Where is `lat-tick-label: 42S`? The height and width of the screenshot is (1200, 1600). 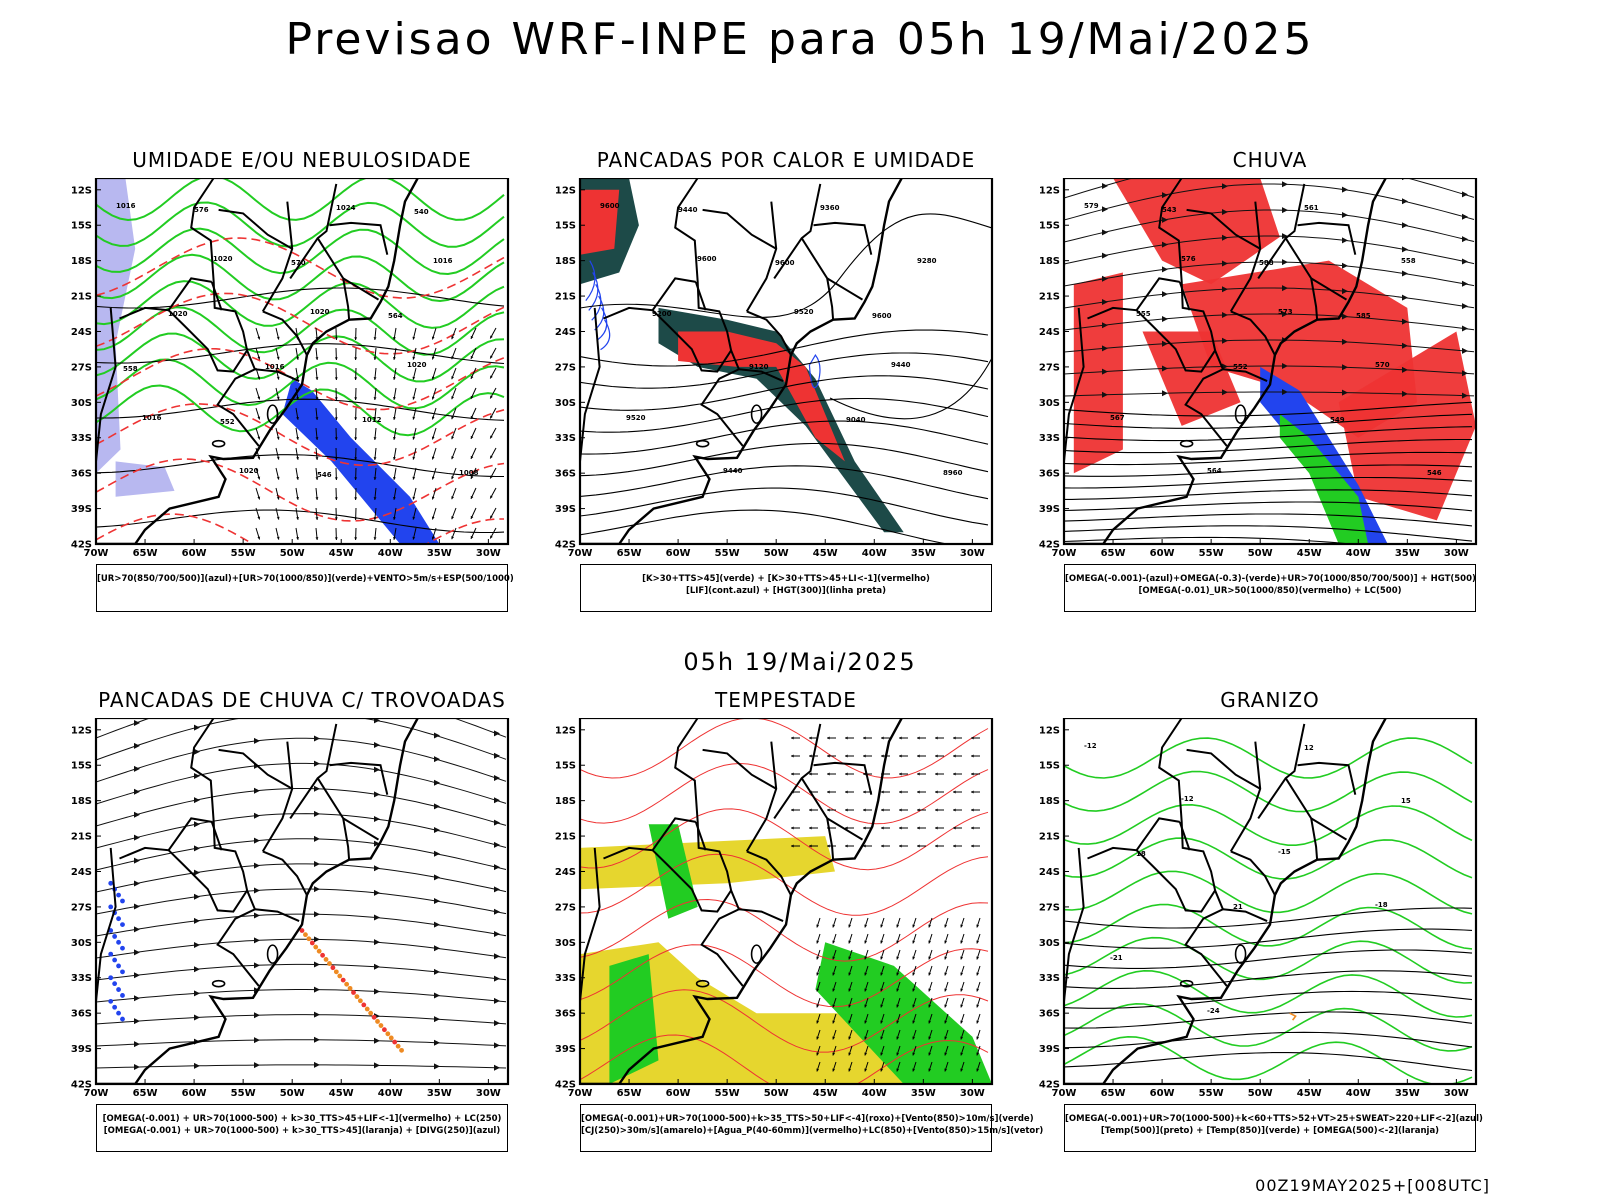 lat-tick-label: 42S is located at coordinates (1049, 545).